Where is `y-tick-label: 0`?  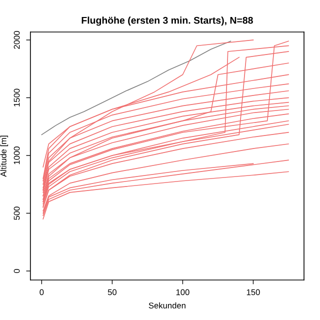
y-tick-label: 0 is located at coordinates (17, 271).